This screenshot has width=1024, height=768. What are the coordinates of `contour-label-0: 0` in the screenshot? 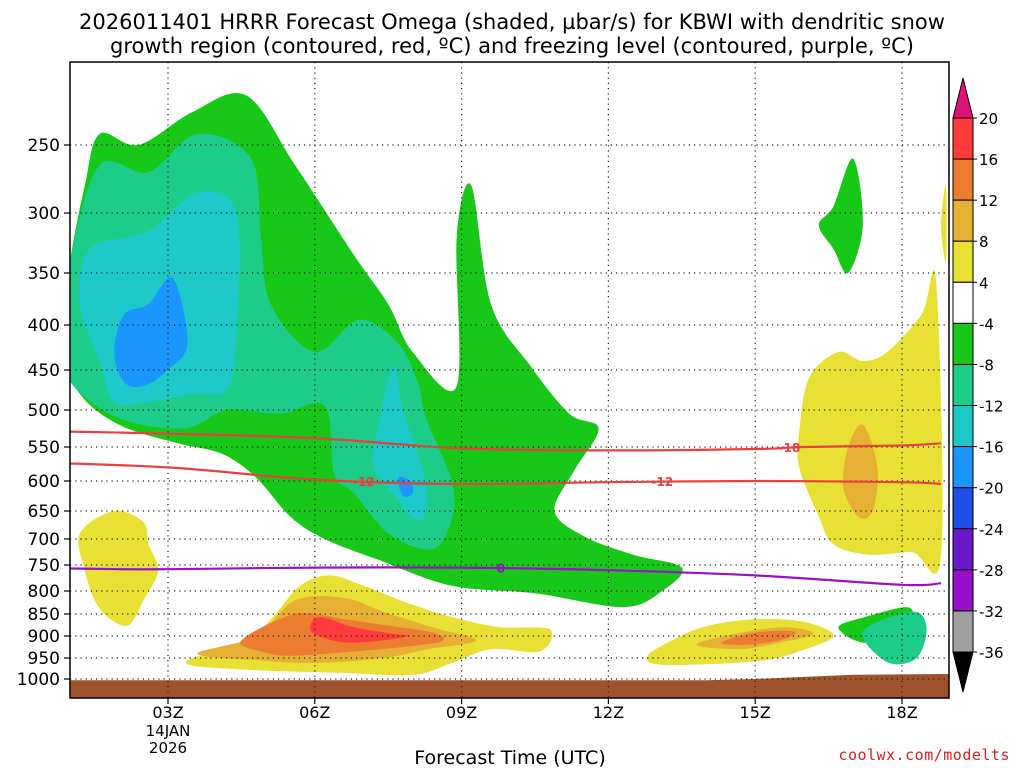 It's located at (501, 569).